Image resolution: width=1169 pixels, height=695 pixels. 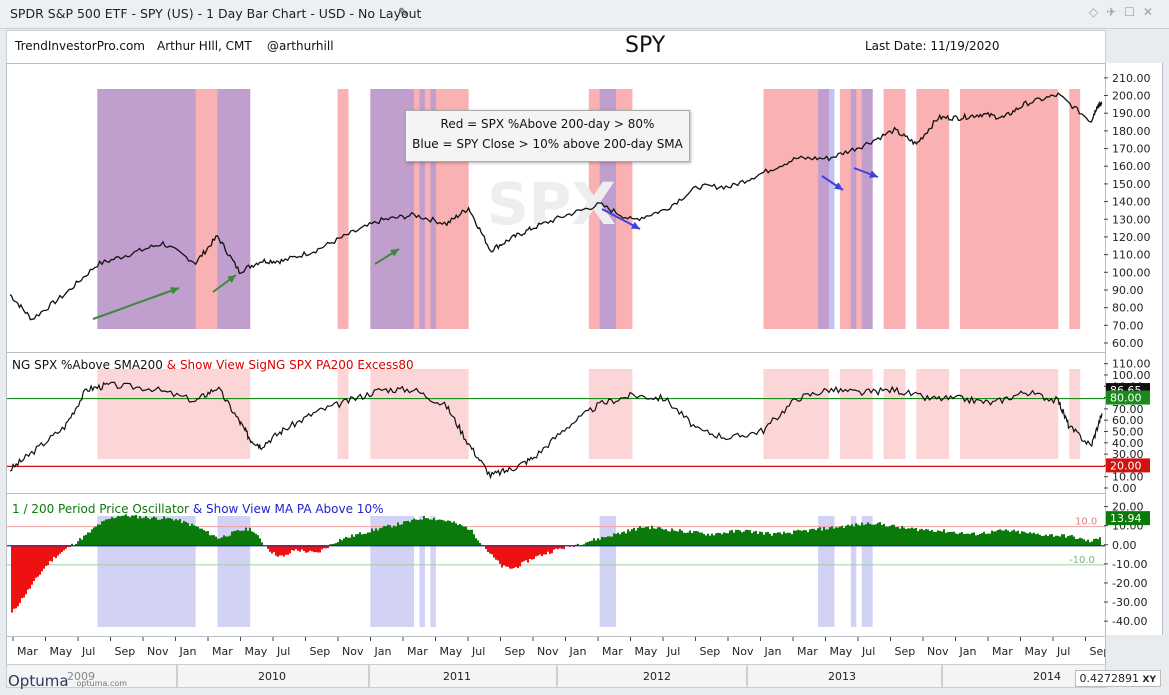 What do you see at coordinates (1129, 583) in the screenshot?
I see `y-tick-label: -20.00` at bounding box center [1129, 583].